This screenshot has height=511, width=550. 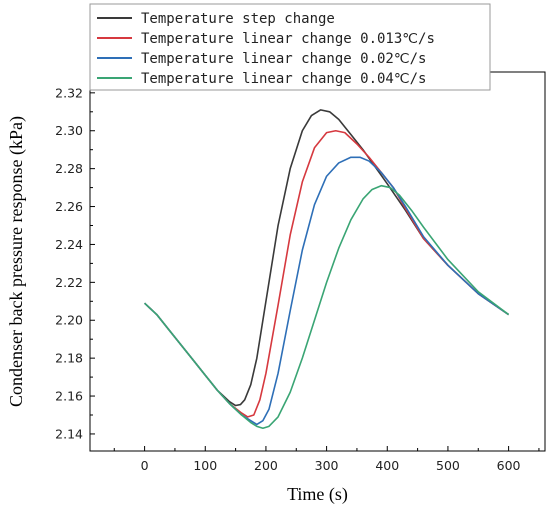 I want to click on y-axis-title: Condenser back pressure response (kPa), so click(x=16, y=261).